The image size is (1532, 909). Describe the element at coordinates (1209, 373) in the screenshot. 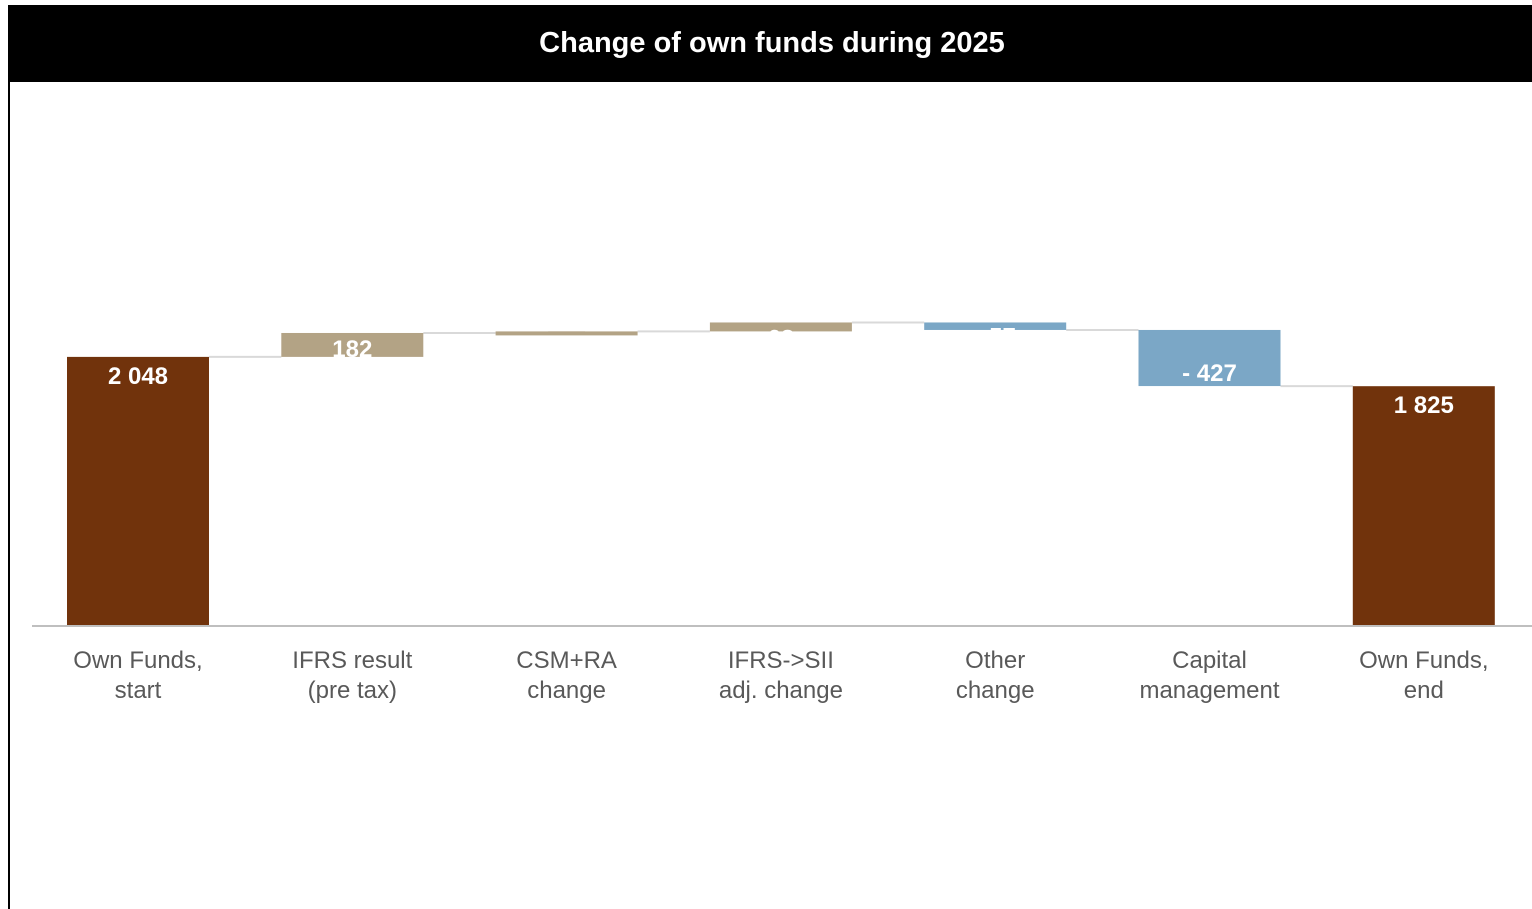

I see `value-label-6: - 427` at that location.